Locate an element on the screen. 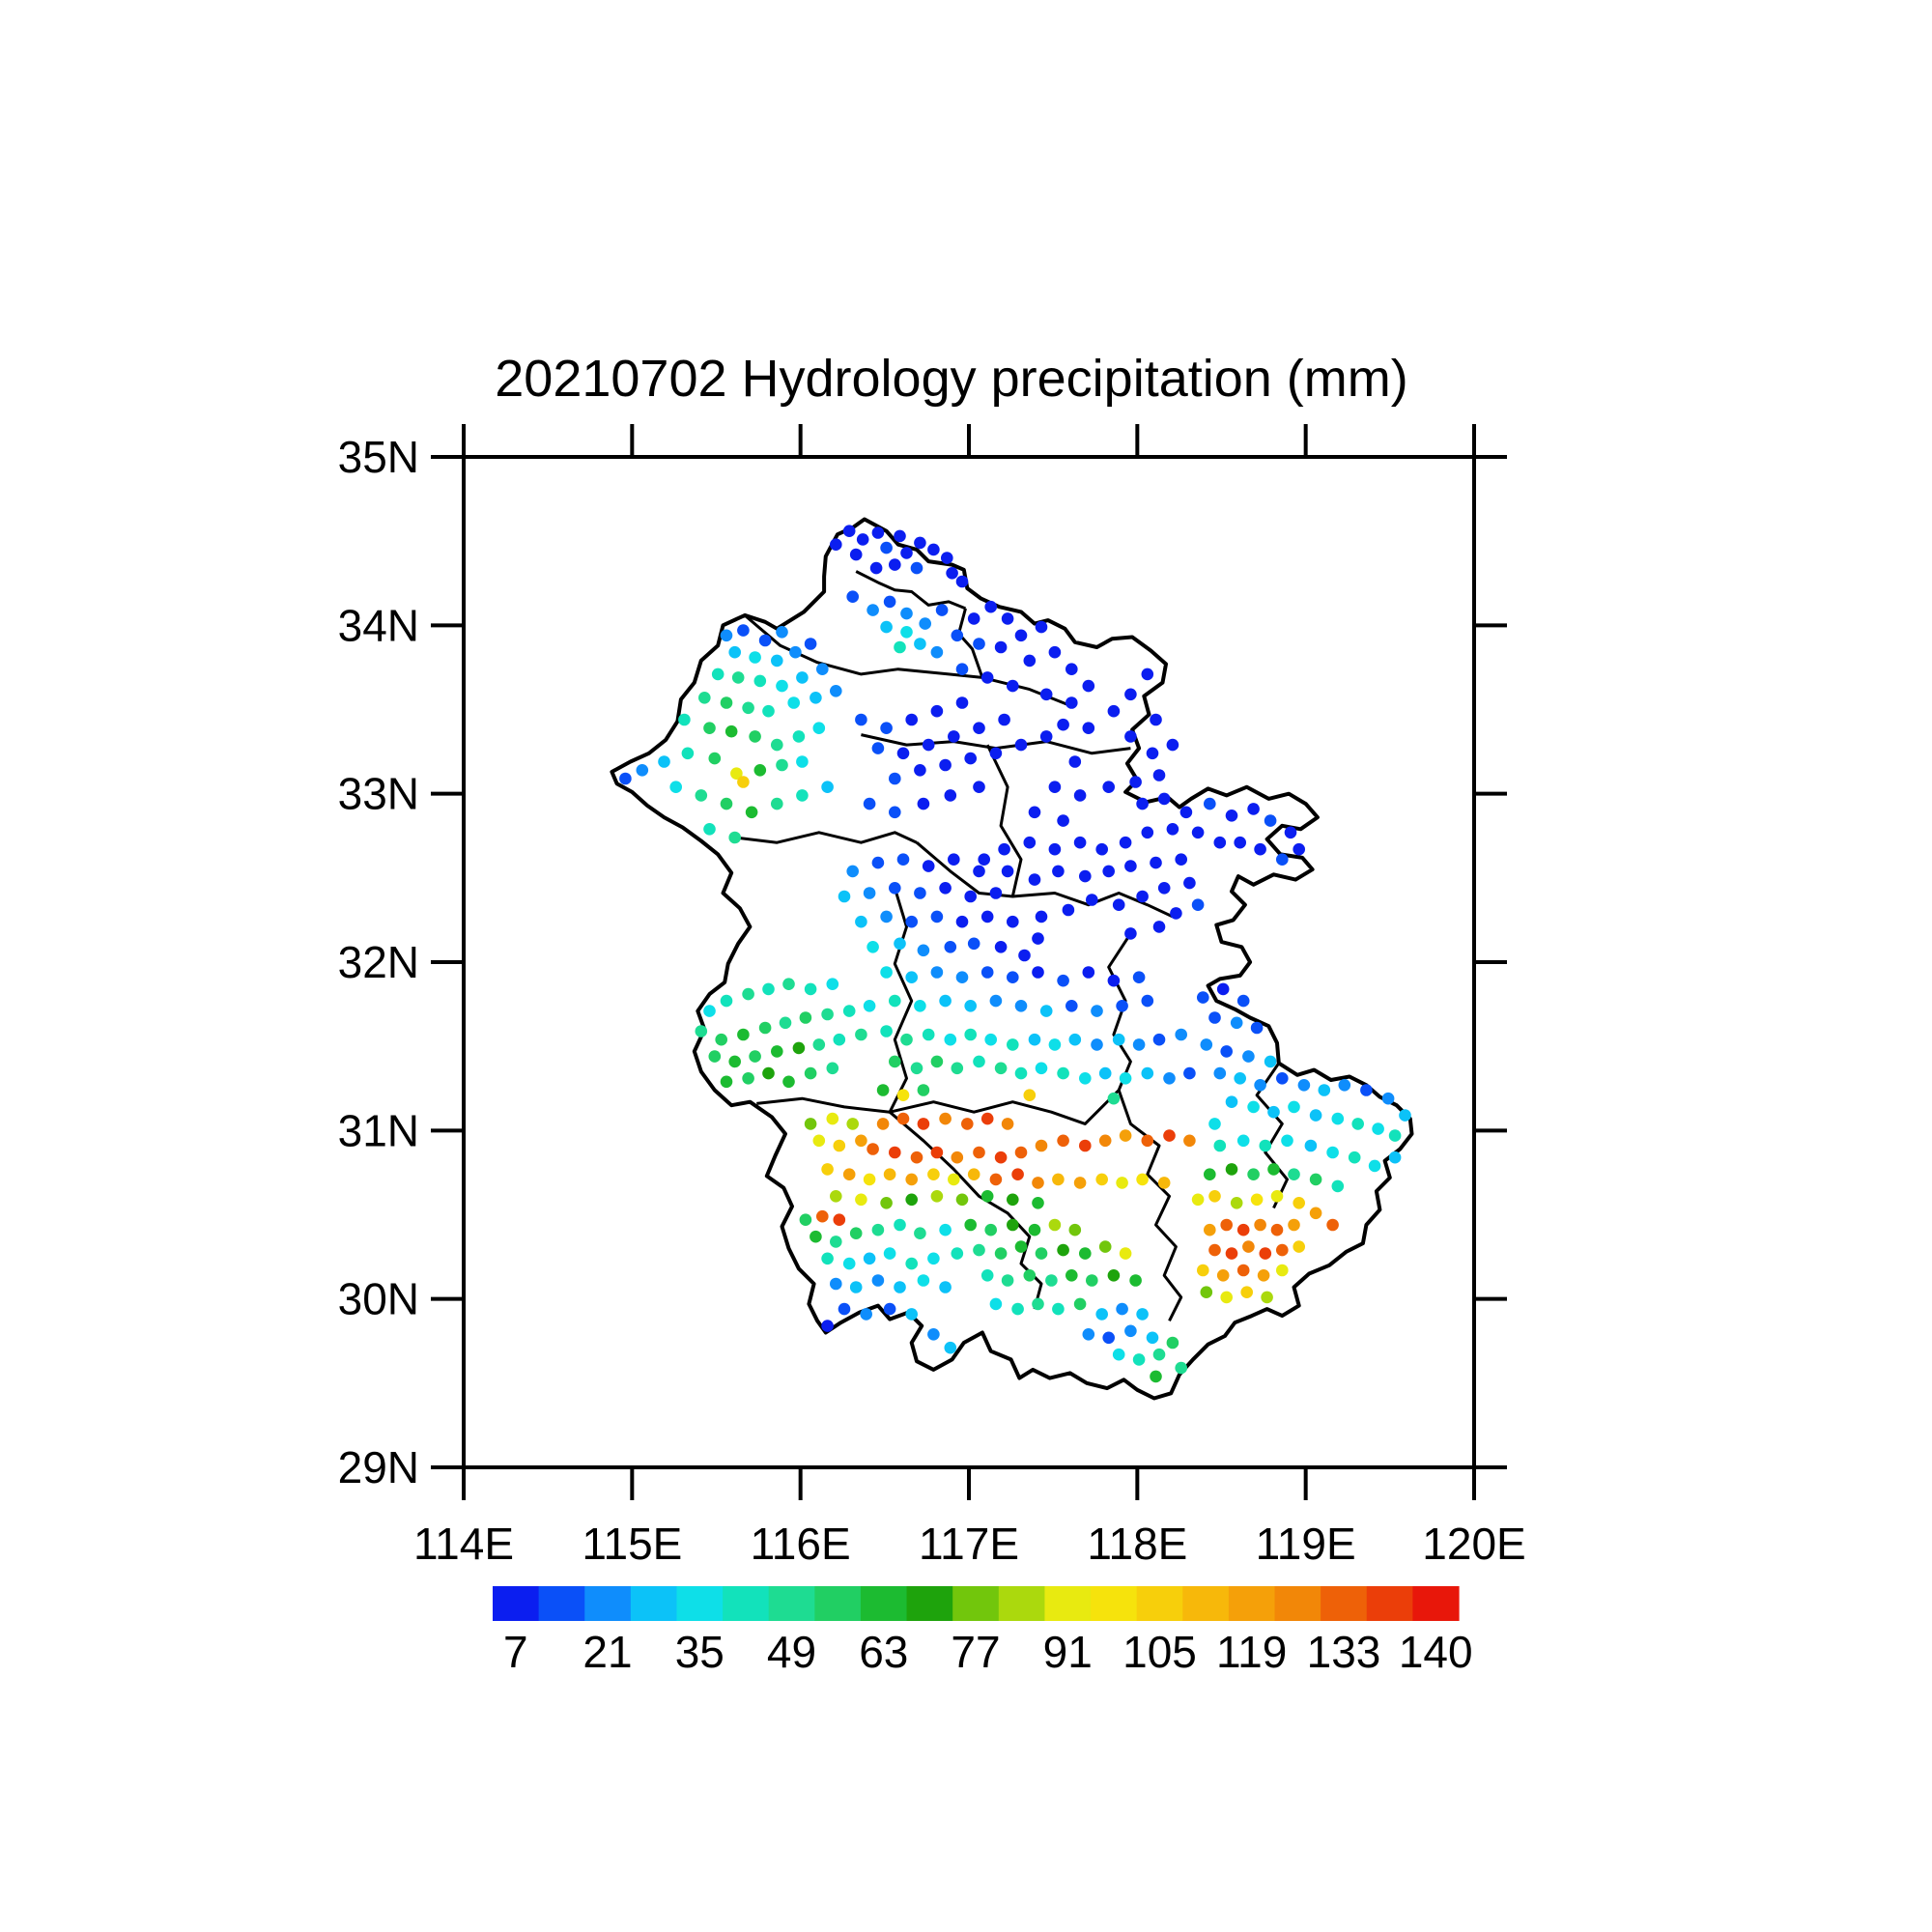 The height and width of the screenshot is (1932, 1932). colorbar-label: 133 is located at coordinates (1344, 1652).